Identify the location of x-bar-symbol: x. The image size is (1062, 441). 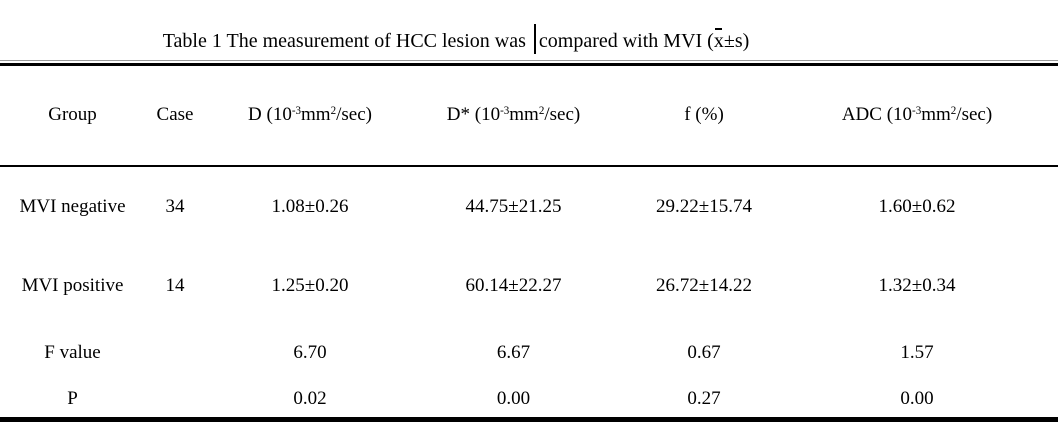
(718, 39).